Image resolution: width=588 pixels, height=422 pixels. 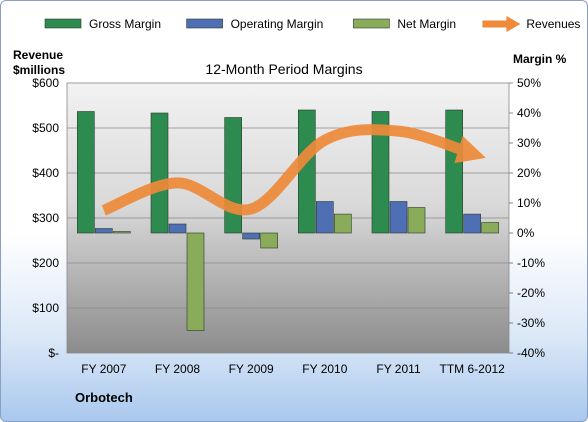 What do you see at coordinates (529, 173) in the screenshot?
I see `right-tick-label: 20%` at bounding box center [529, 173].